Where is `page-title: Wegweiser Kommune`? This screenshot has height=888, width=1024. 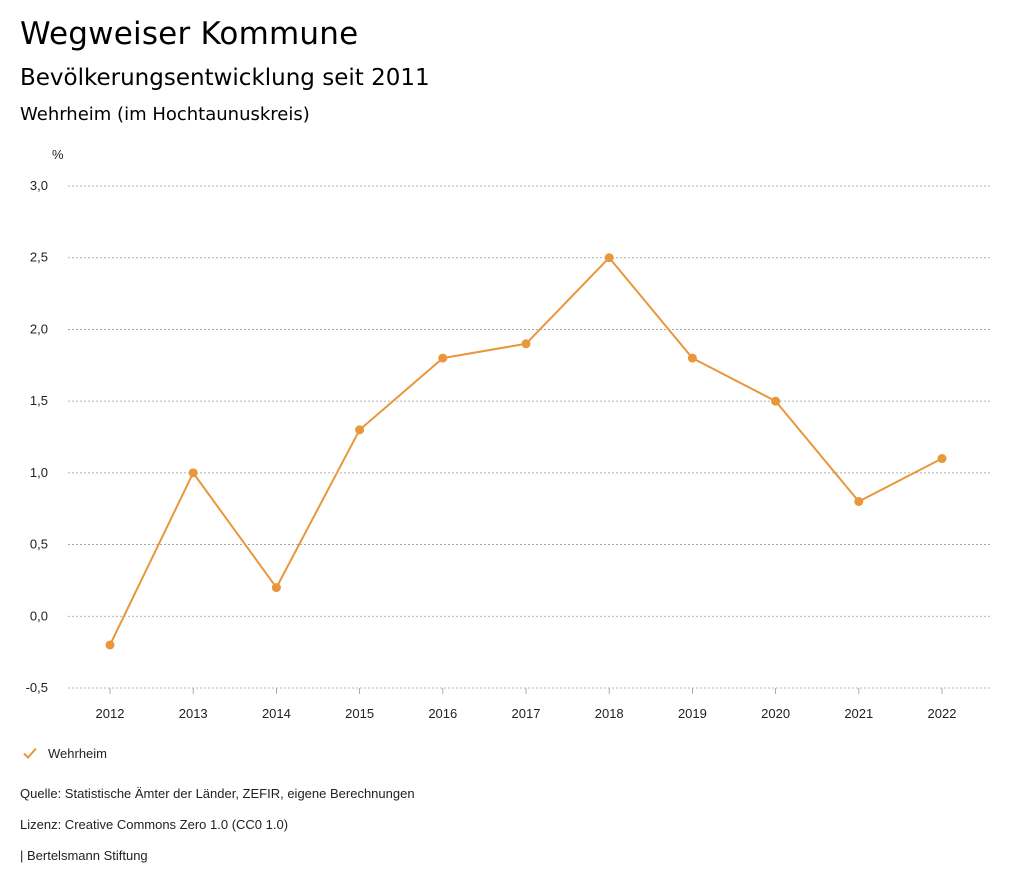
page-title: Wegweiser Kommune is located at coordinates (189, 34).